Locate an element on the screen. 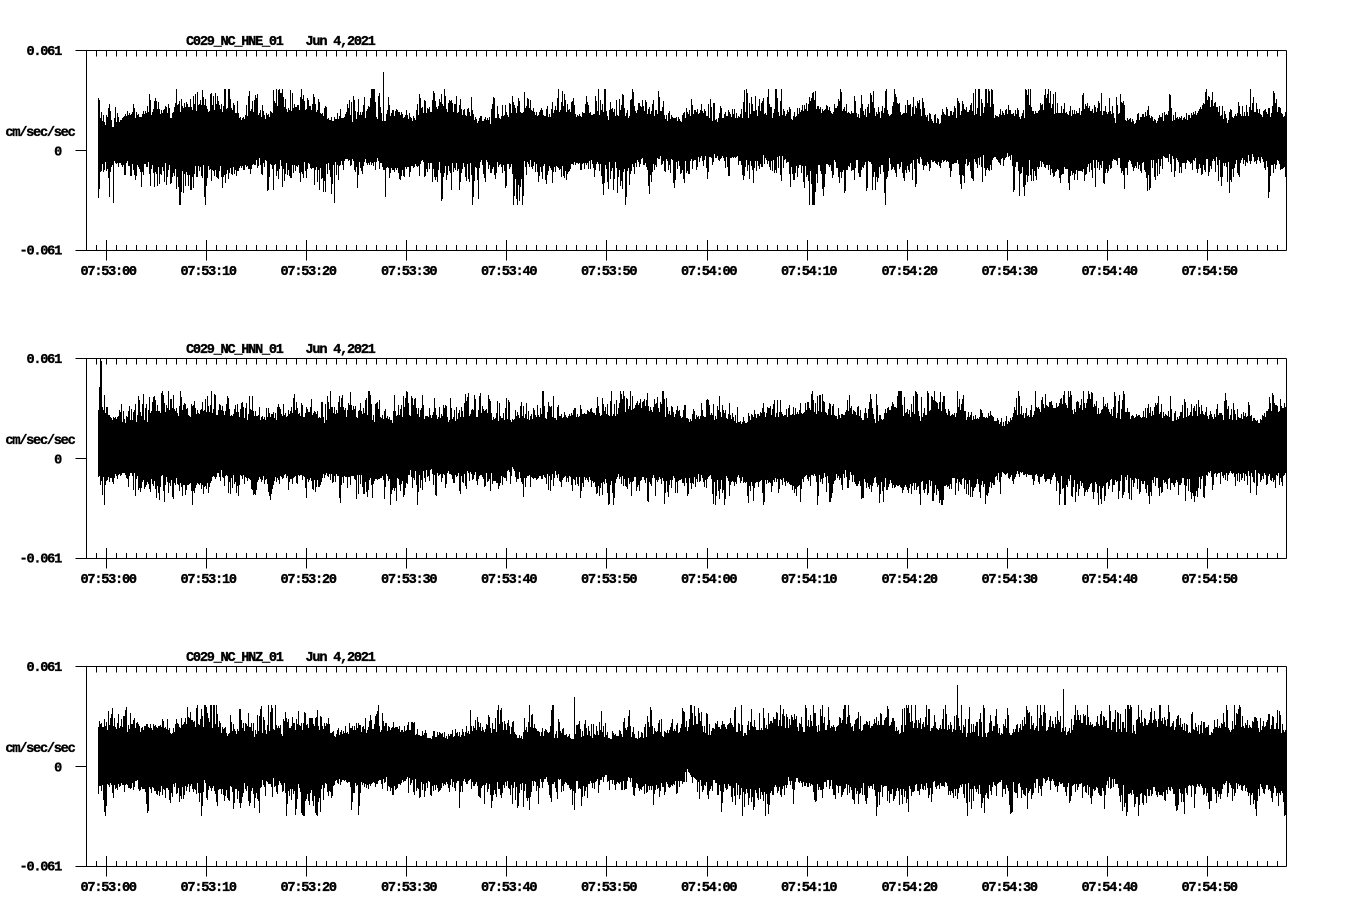  svg-text: C029_NC_HNZ_01 is located at coordinates (235, 658).